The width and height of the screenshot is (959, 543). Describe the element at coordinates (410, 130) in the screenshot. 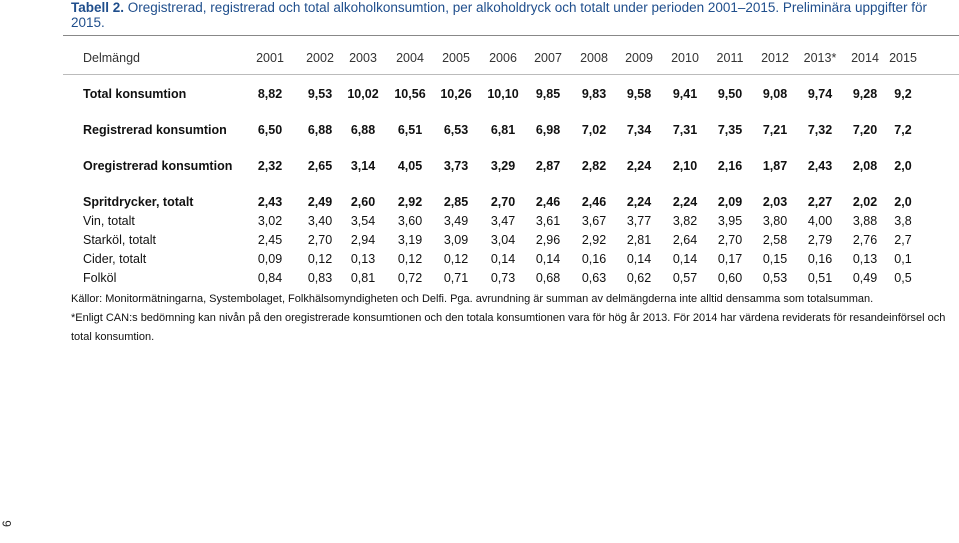

I see `table-cell: 6,51` at that location.